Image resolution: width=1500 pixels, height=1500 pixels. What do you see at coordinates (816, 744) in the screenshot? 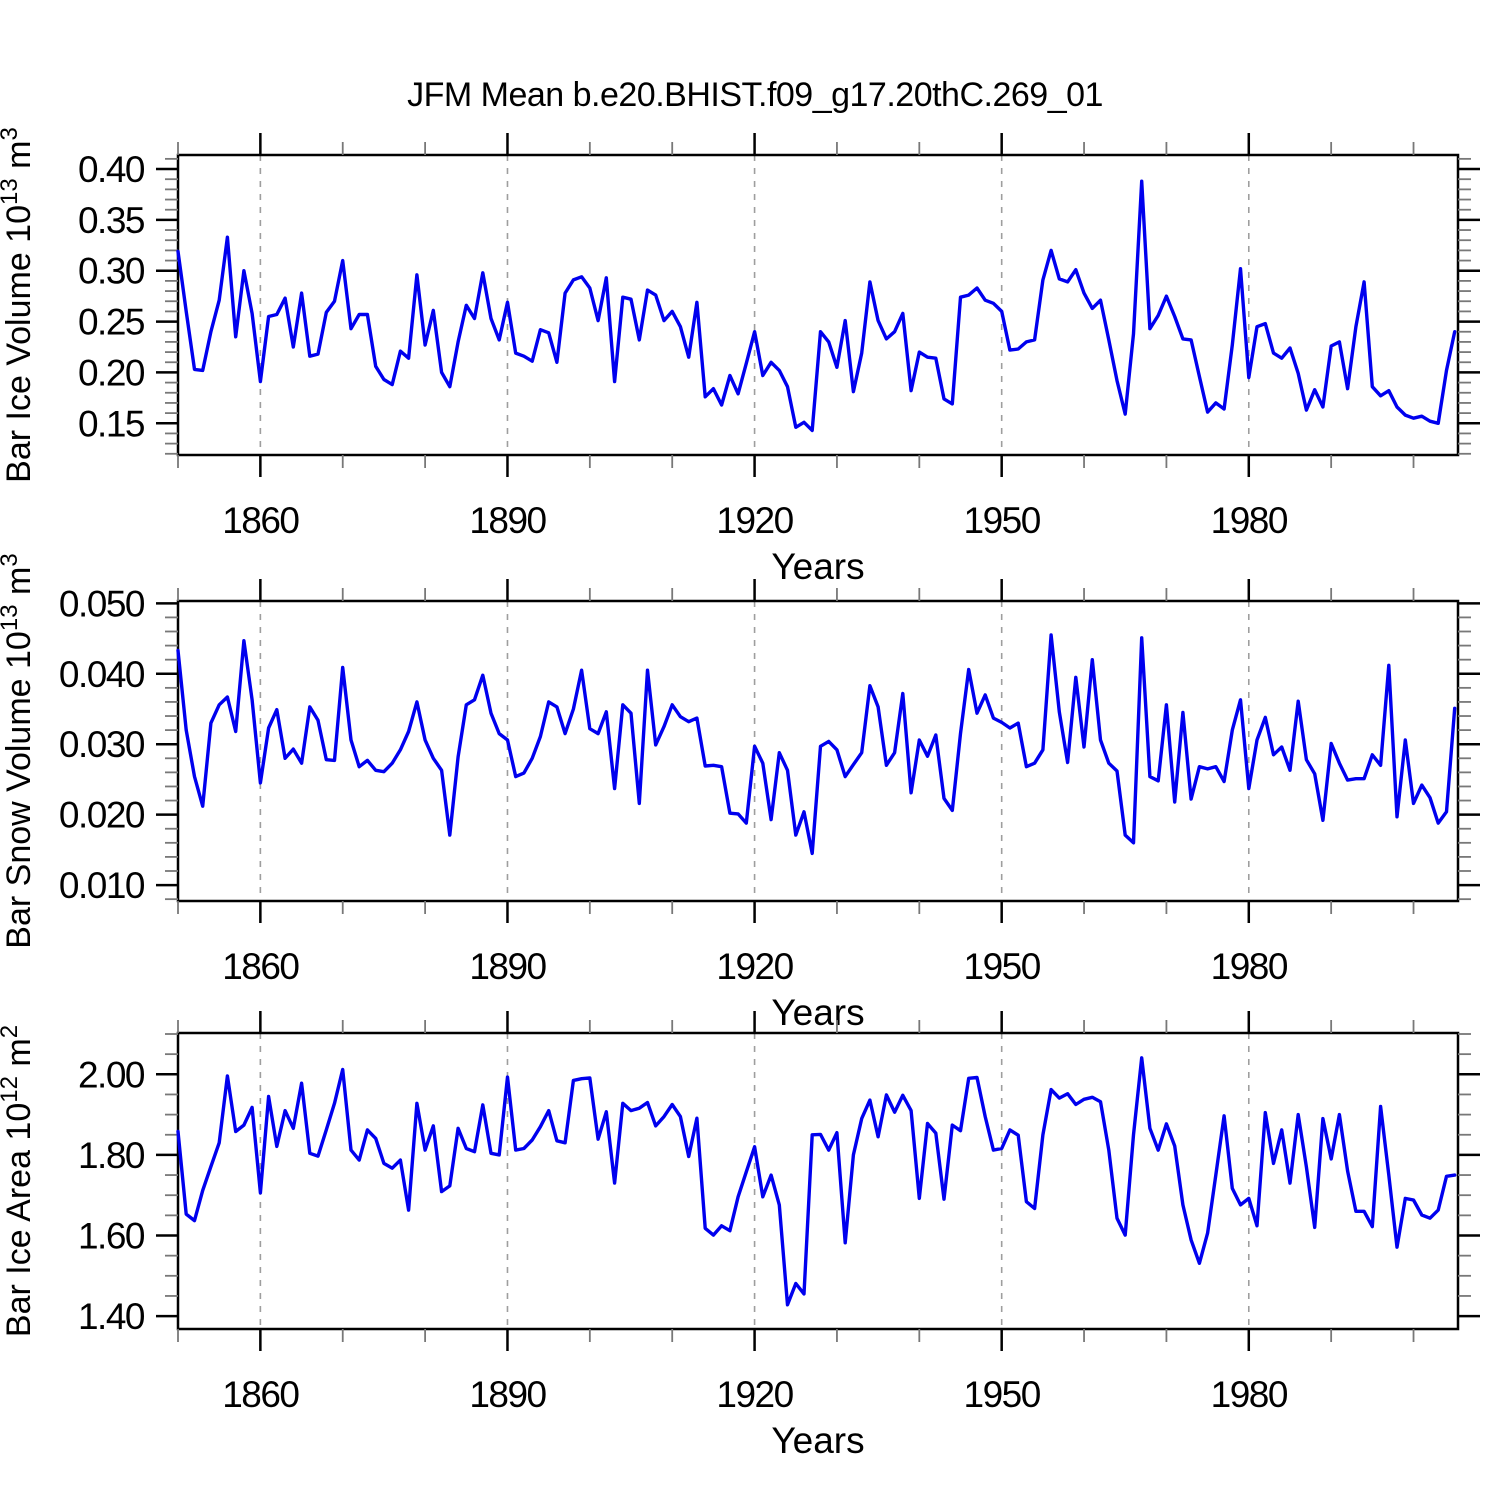
I see `series-line-snow-volume` at bounding box center [816, 744].